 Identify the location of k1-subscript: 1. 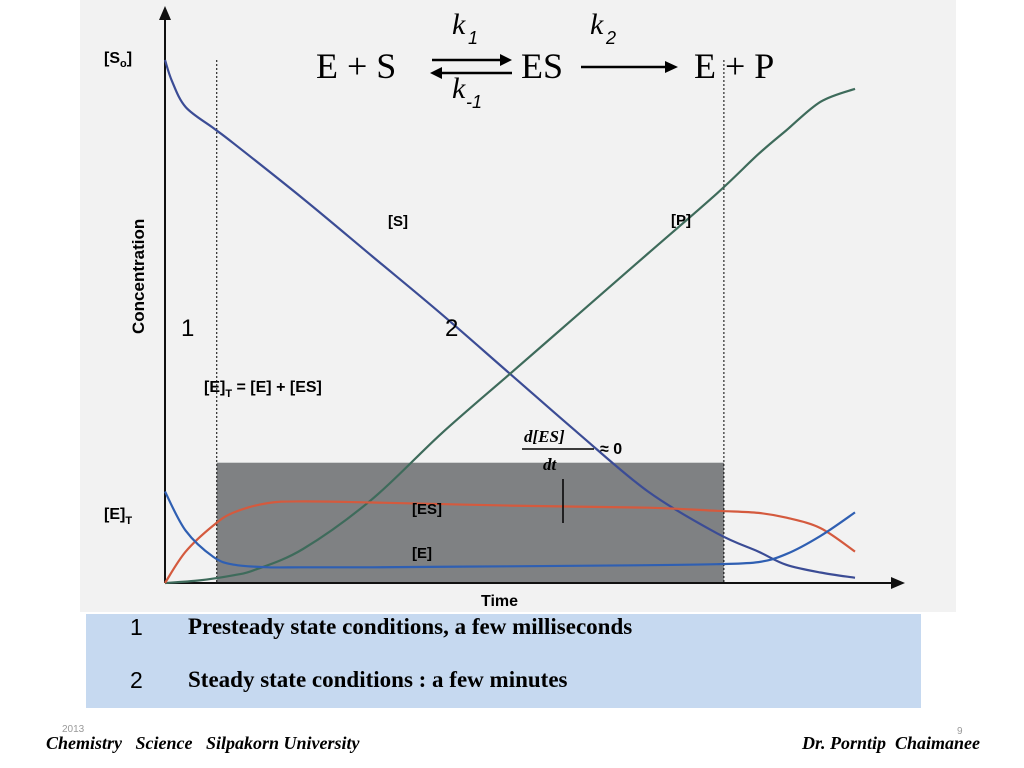
(473, 38).